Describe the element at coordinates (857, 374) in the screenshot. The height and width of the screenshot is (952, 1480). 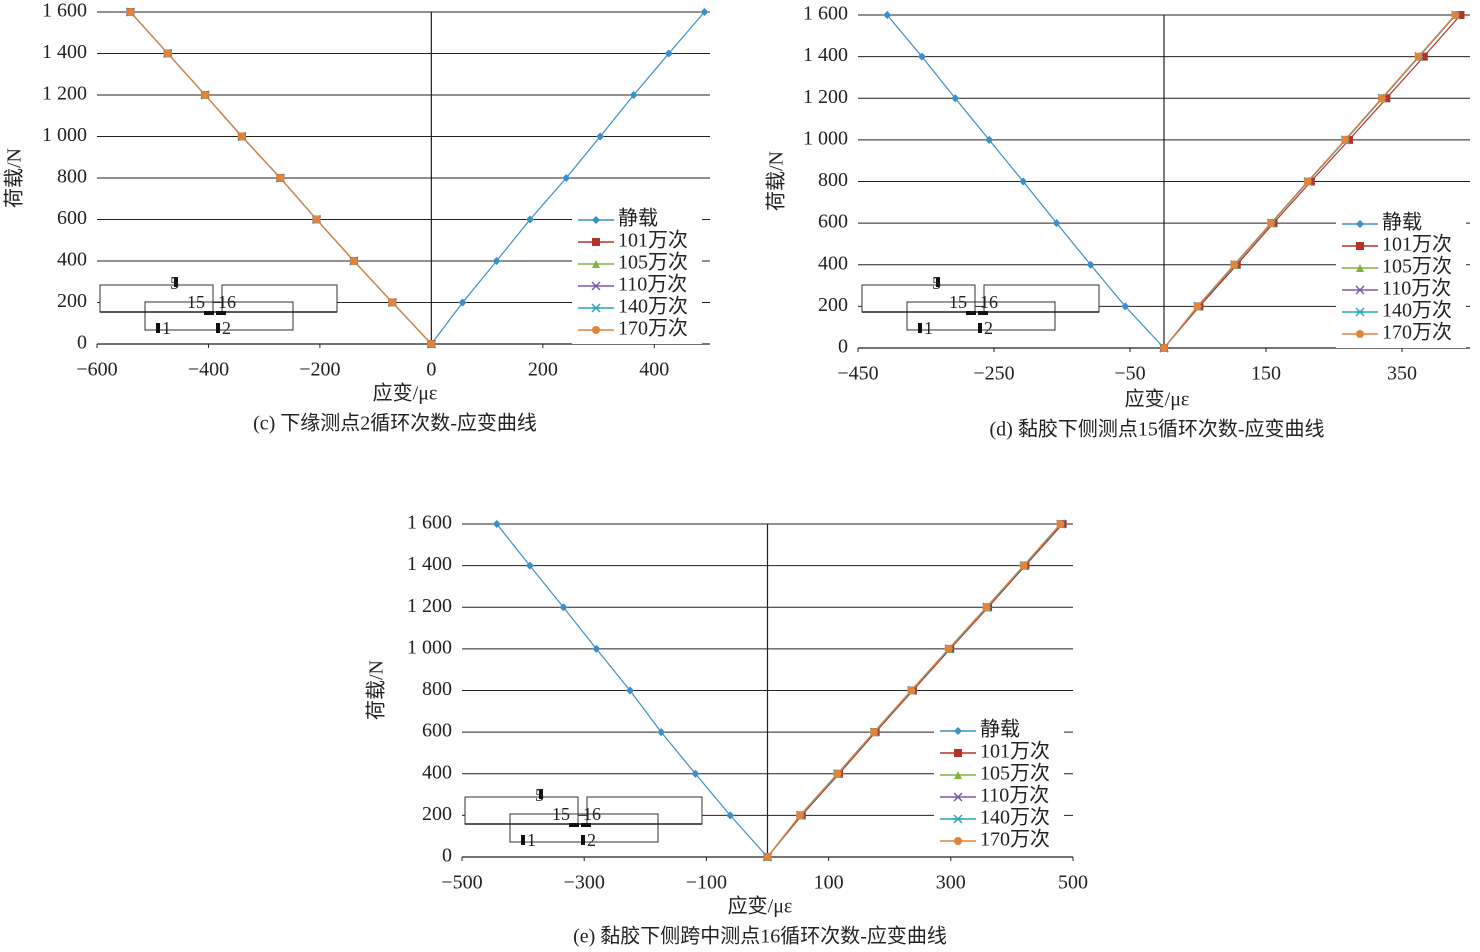
I see `x-tick-label: −450` at that location.